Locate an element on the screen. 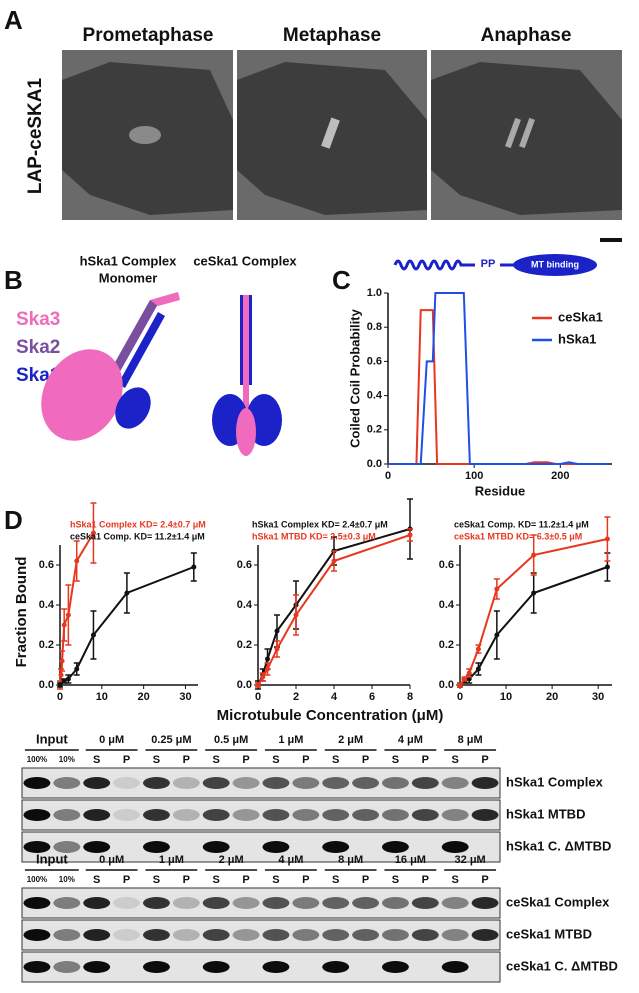 The image size is (639, 993). y-tick-label: 0.8 is located at coordinates (374, 327).